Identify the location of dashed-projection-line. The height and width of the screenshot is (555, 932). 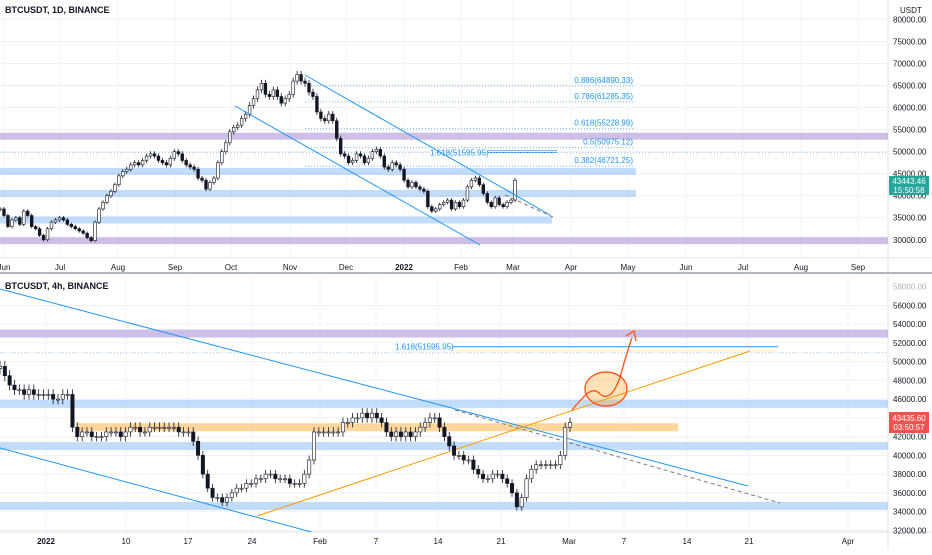
(617, 456).